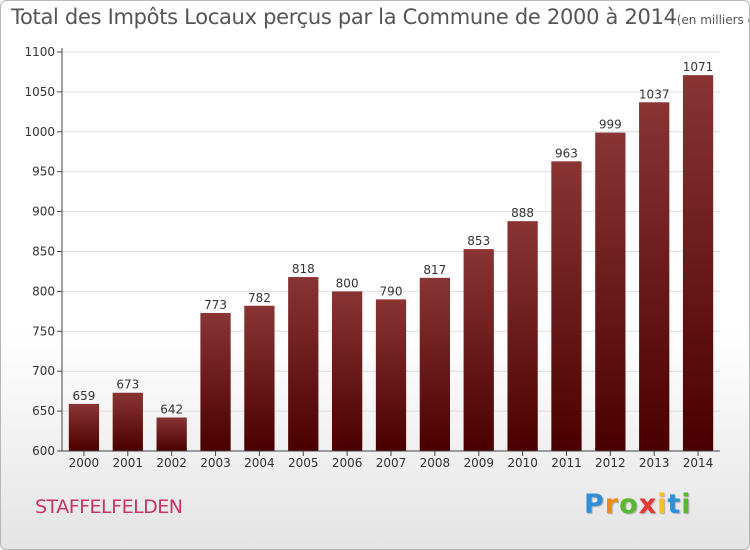 The image size is (750, 550). What do you see at coordinates (698, 463) in the screenshot?
I see `x-tick-label: 2014` at bounding box center [698, 463].